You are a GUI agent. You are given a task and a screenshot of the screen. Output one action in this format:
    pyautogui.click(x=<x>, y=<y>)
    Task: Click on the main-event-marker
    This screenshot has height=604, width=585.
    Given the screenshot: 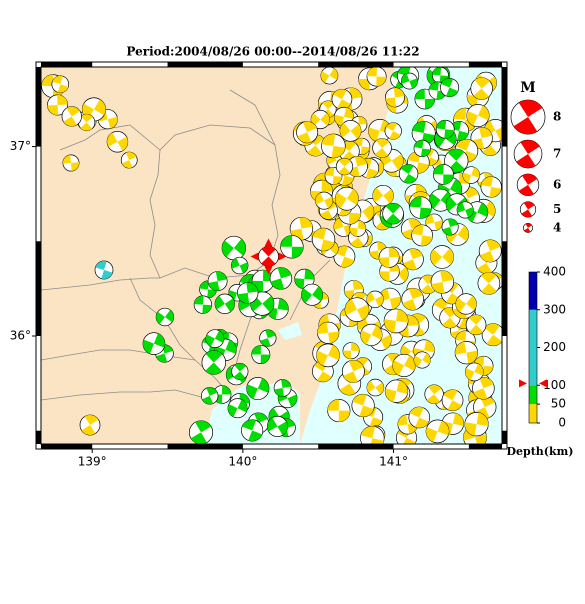 What is the action you would take?
    pyautogui.click(x=282, y=256)
    